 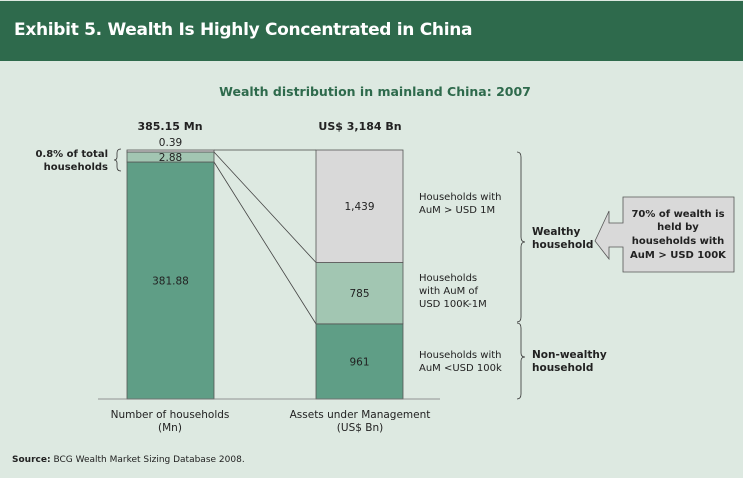 I want to click on segment-label-mid-2: with AuM of, so click(x=448, y=291).